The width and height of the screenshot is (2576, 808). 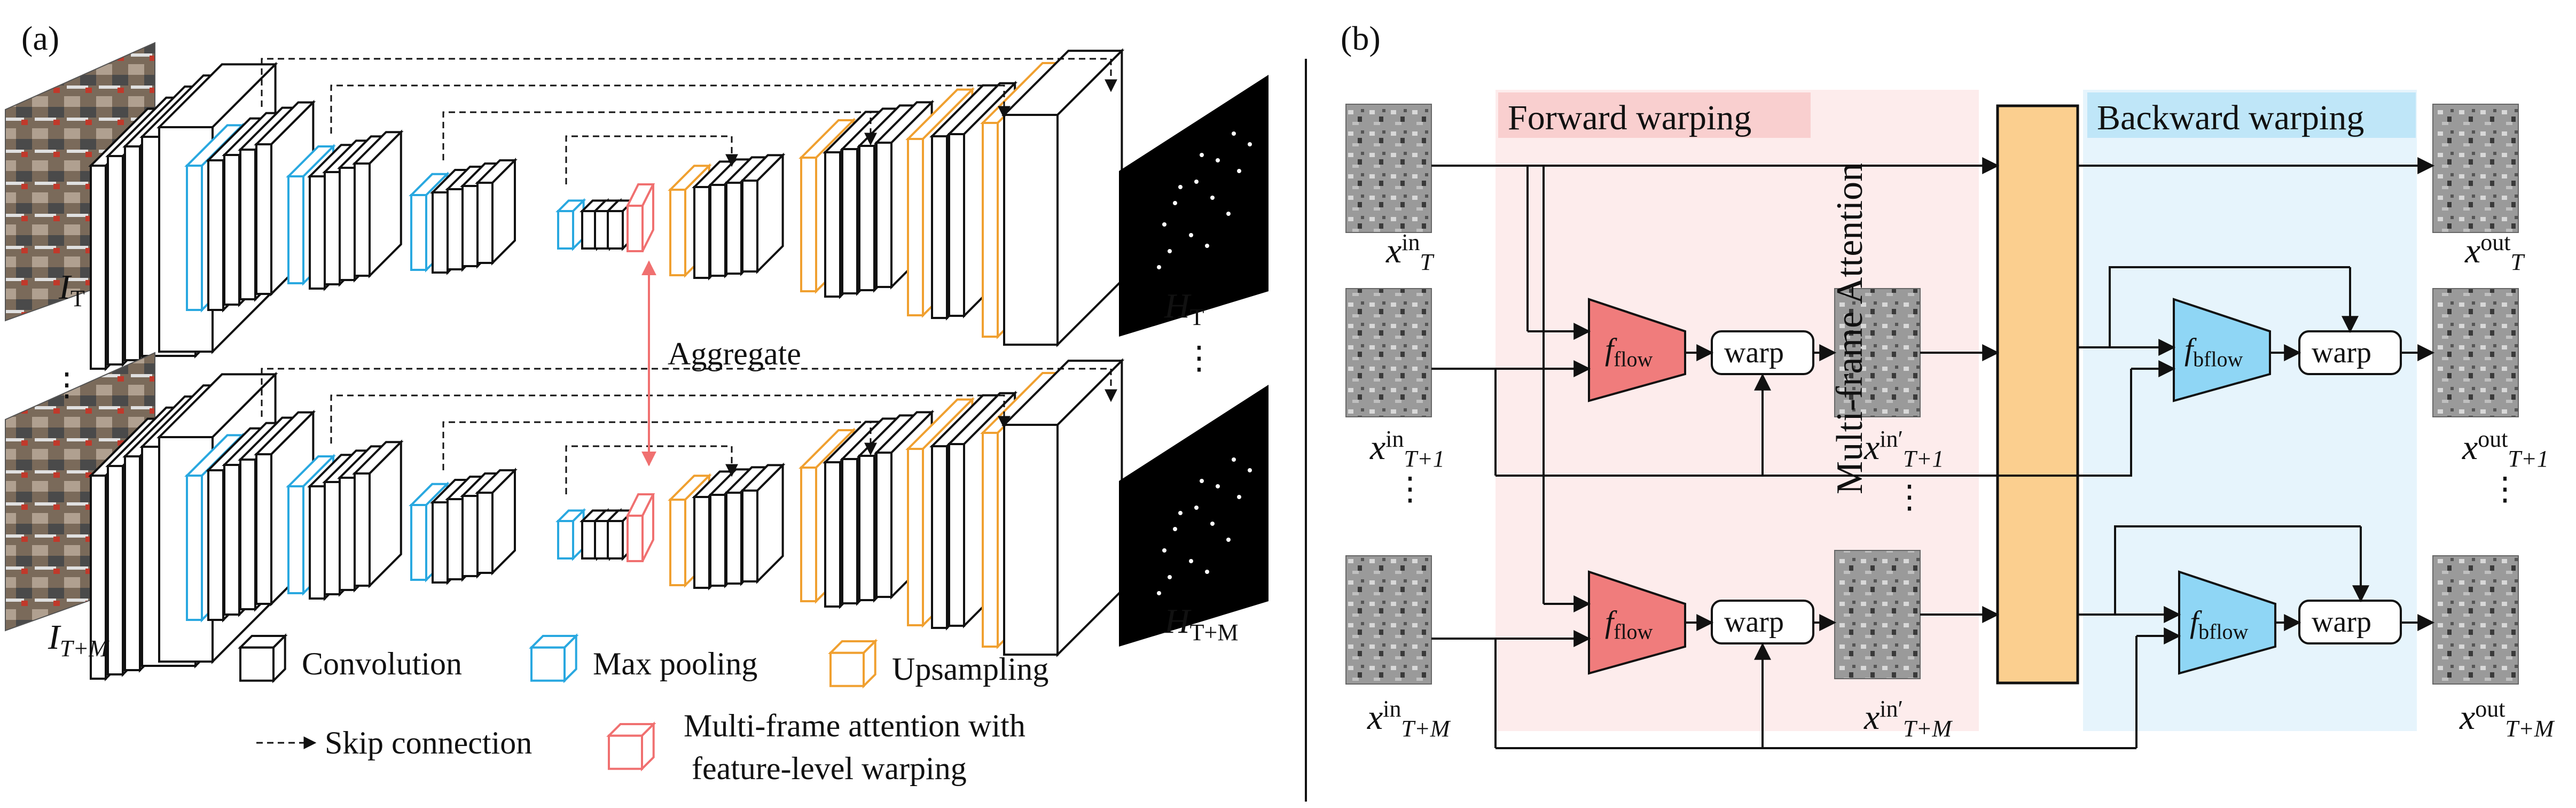 I want to click on input-top-label: IT, so click(x=72, y=290).